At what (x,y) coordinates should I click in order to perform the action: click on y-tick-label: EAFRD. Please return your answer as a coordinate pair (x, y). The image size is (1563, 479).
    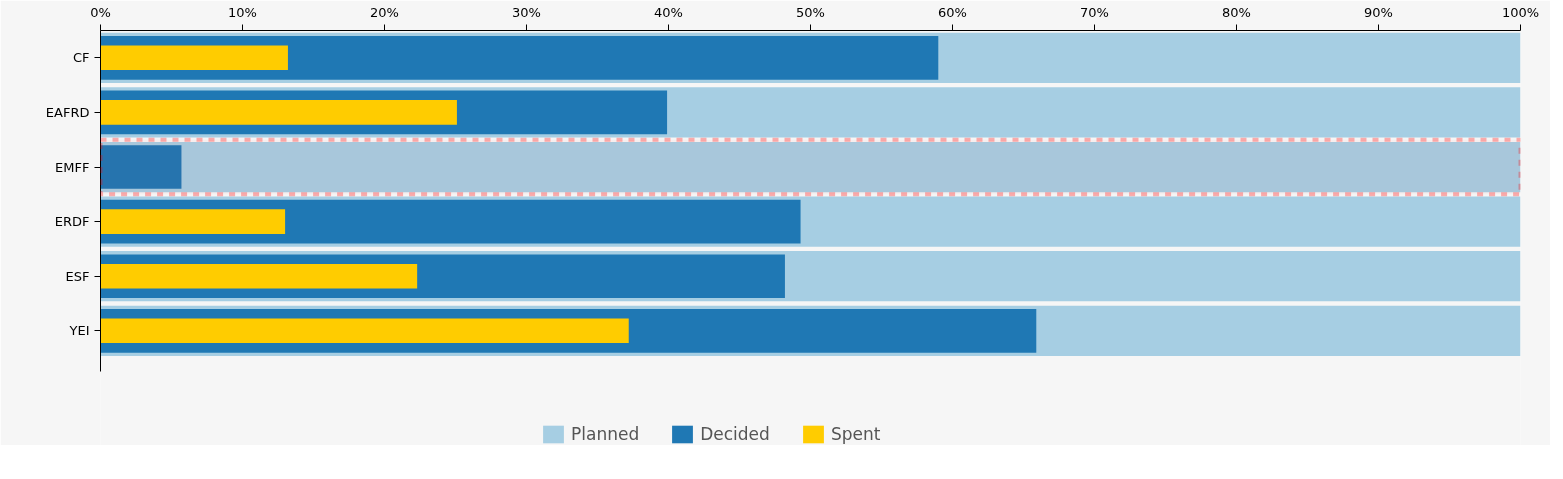
    Looking at the image, I should click on (67, 112).